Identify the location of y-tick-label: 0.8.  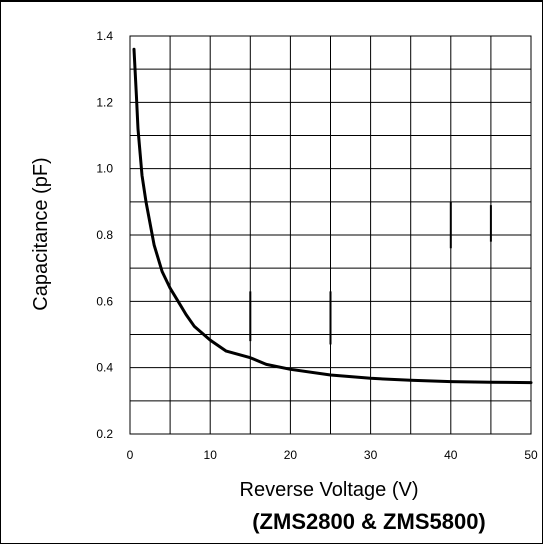
(104, 235).